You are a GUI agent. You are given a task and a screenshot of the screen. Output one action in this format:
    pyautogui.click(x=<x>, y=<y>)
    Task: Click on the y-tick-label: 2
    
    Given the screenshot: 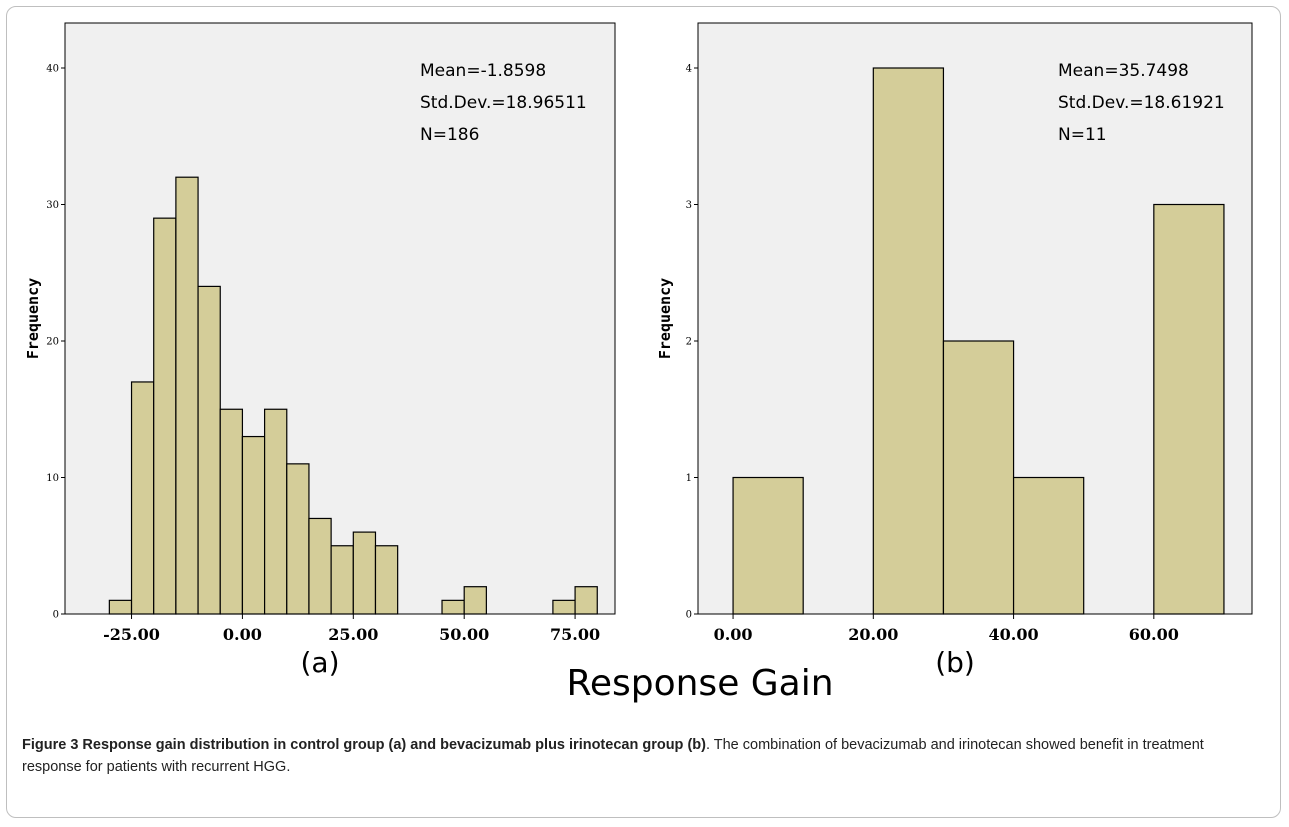 What is the action you would take?
    pyautogui.click(x=689, y=342)
    